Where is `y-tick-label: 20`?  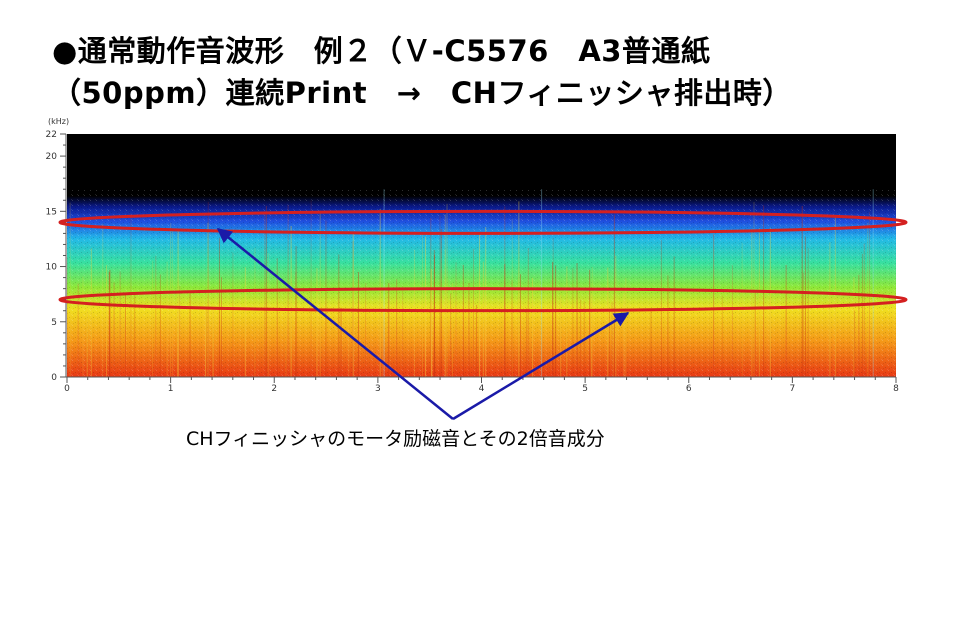 y-tick-label: 20 is located at coordinates (52, 157).